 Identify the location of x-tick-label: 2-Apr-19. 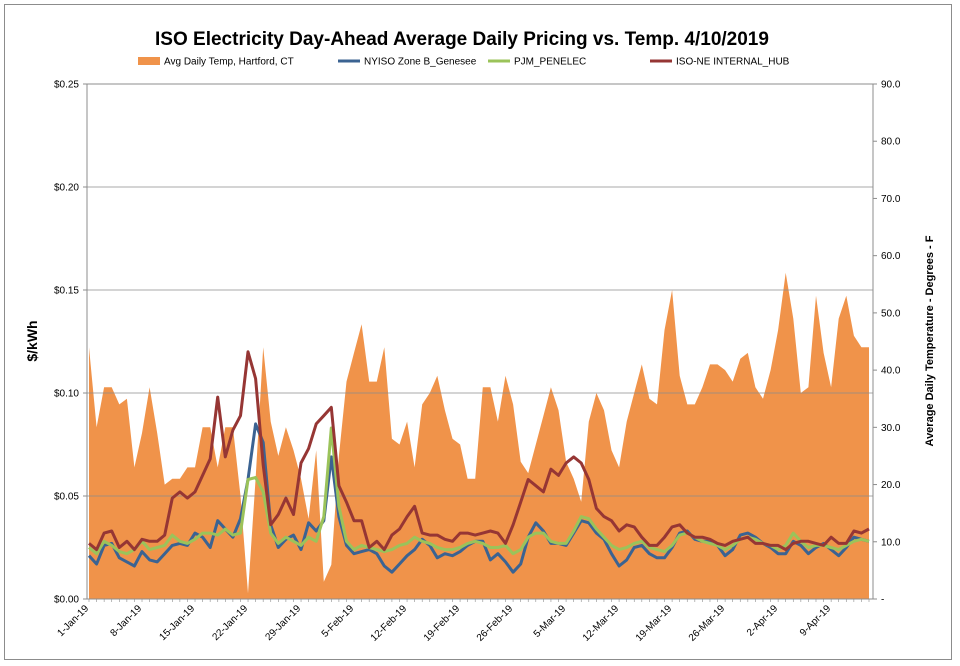
(763, 621).